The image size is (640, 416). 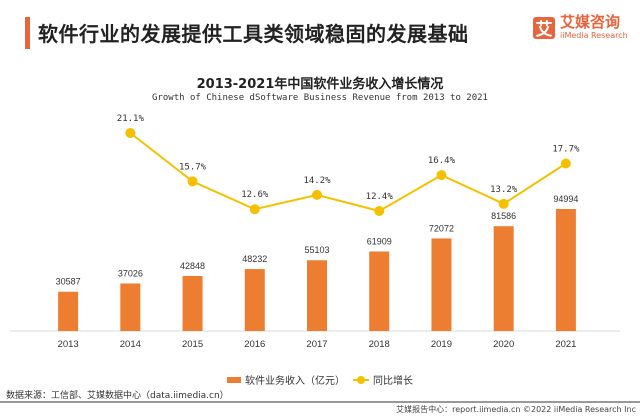 I want to click on growth-point-2020, so click(x=503, y=203).